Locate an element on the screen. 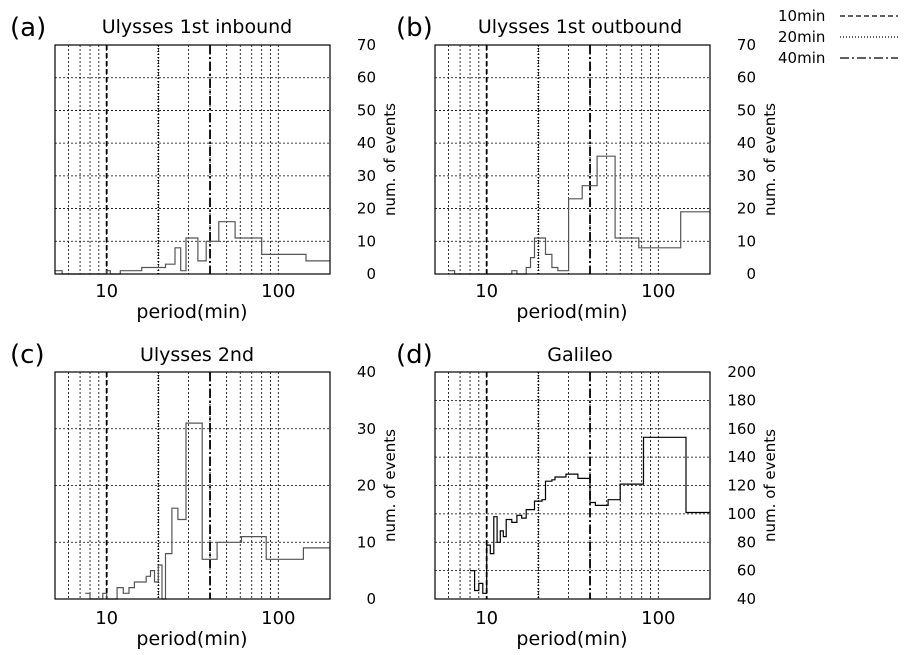 Image resolution: width=905 pixels, height=655 pixels. plot-area: 40 60 80 100 120 140 160 180 200 is located at coordinates (595, 485).